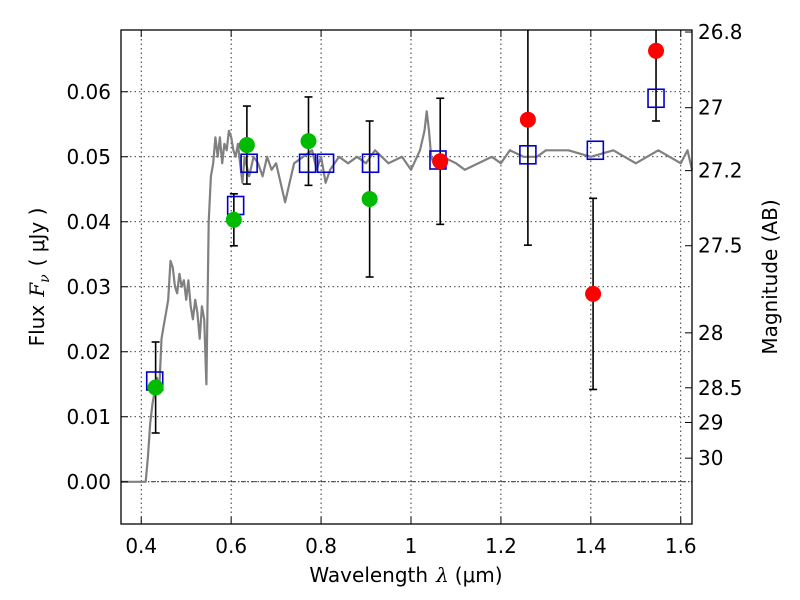  What do you see at coordinates (720, 246) in the screenshot?
I see `mag-tick-label: 27.5` at bounding box center [720, 246].